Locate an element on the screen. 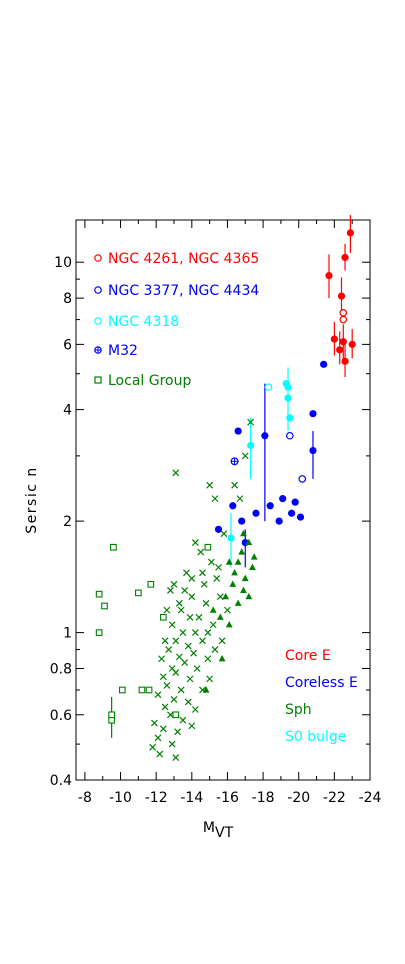  y-tick-label-0: 0.4 is located at coordinates (61, 781).